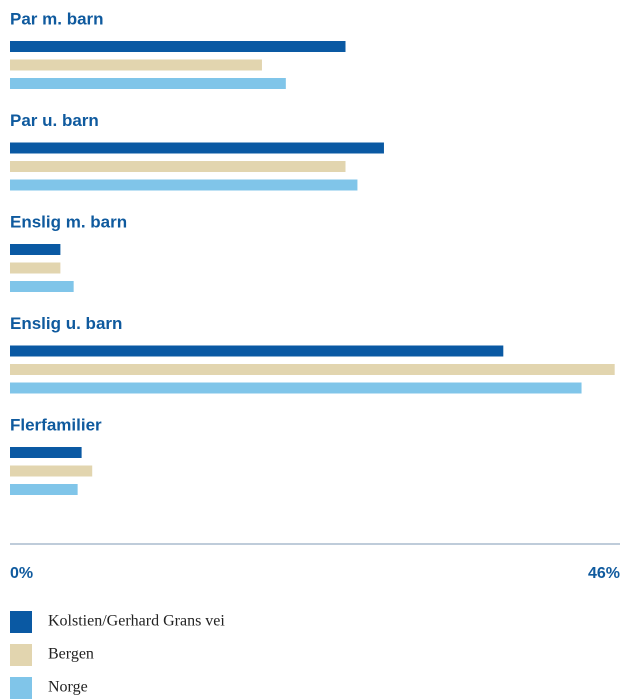 This screenshot has width=635, height=700. I want to click on group-label: Par u. barn, so click(54, 120).